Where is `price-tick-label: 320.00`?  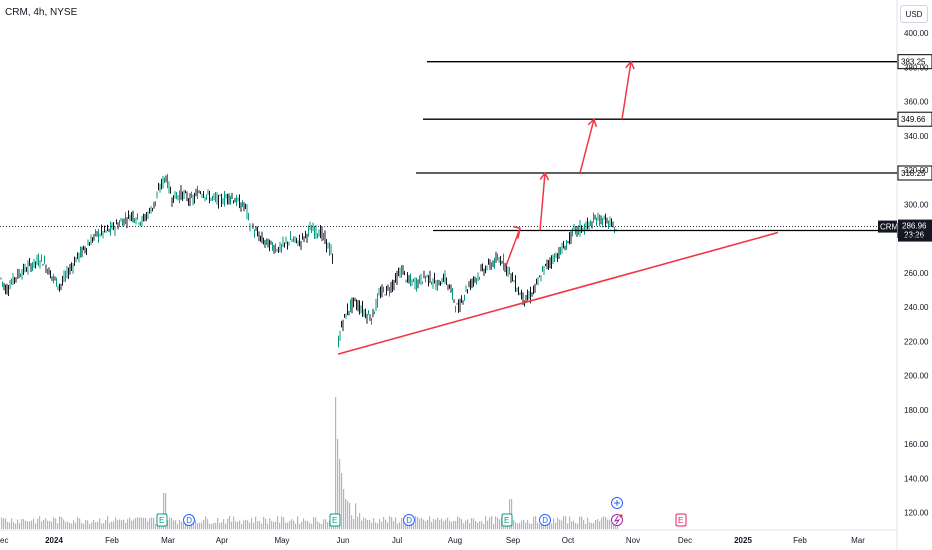
price-tick-label: 320.00 is located at coordinates (916, 170).